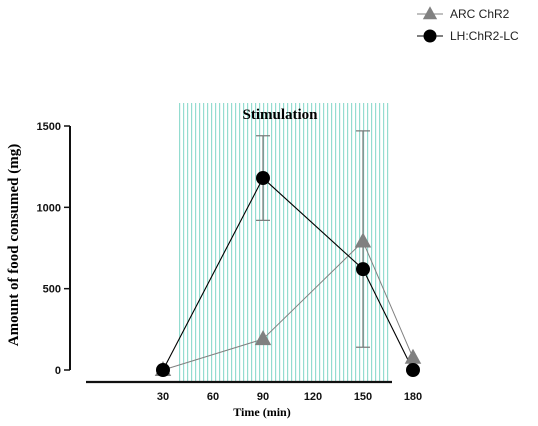 This screenshot has width=538, height=426. I want to click on legend-marker-arc-chr2, so click(430, 13).